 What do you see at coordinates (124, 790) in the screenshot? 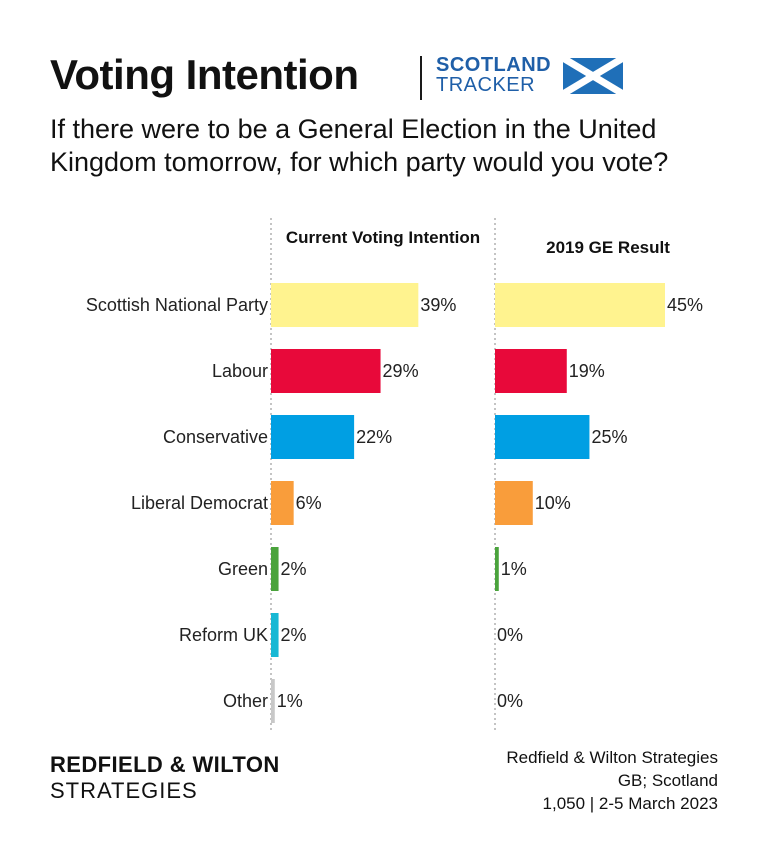
I see `brand-line2: STRATEGIES` at bounding box center [124, 790].